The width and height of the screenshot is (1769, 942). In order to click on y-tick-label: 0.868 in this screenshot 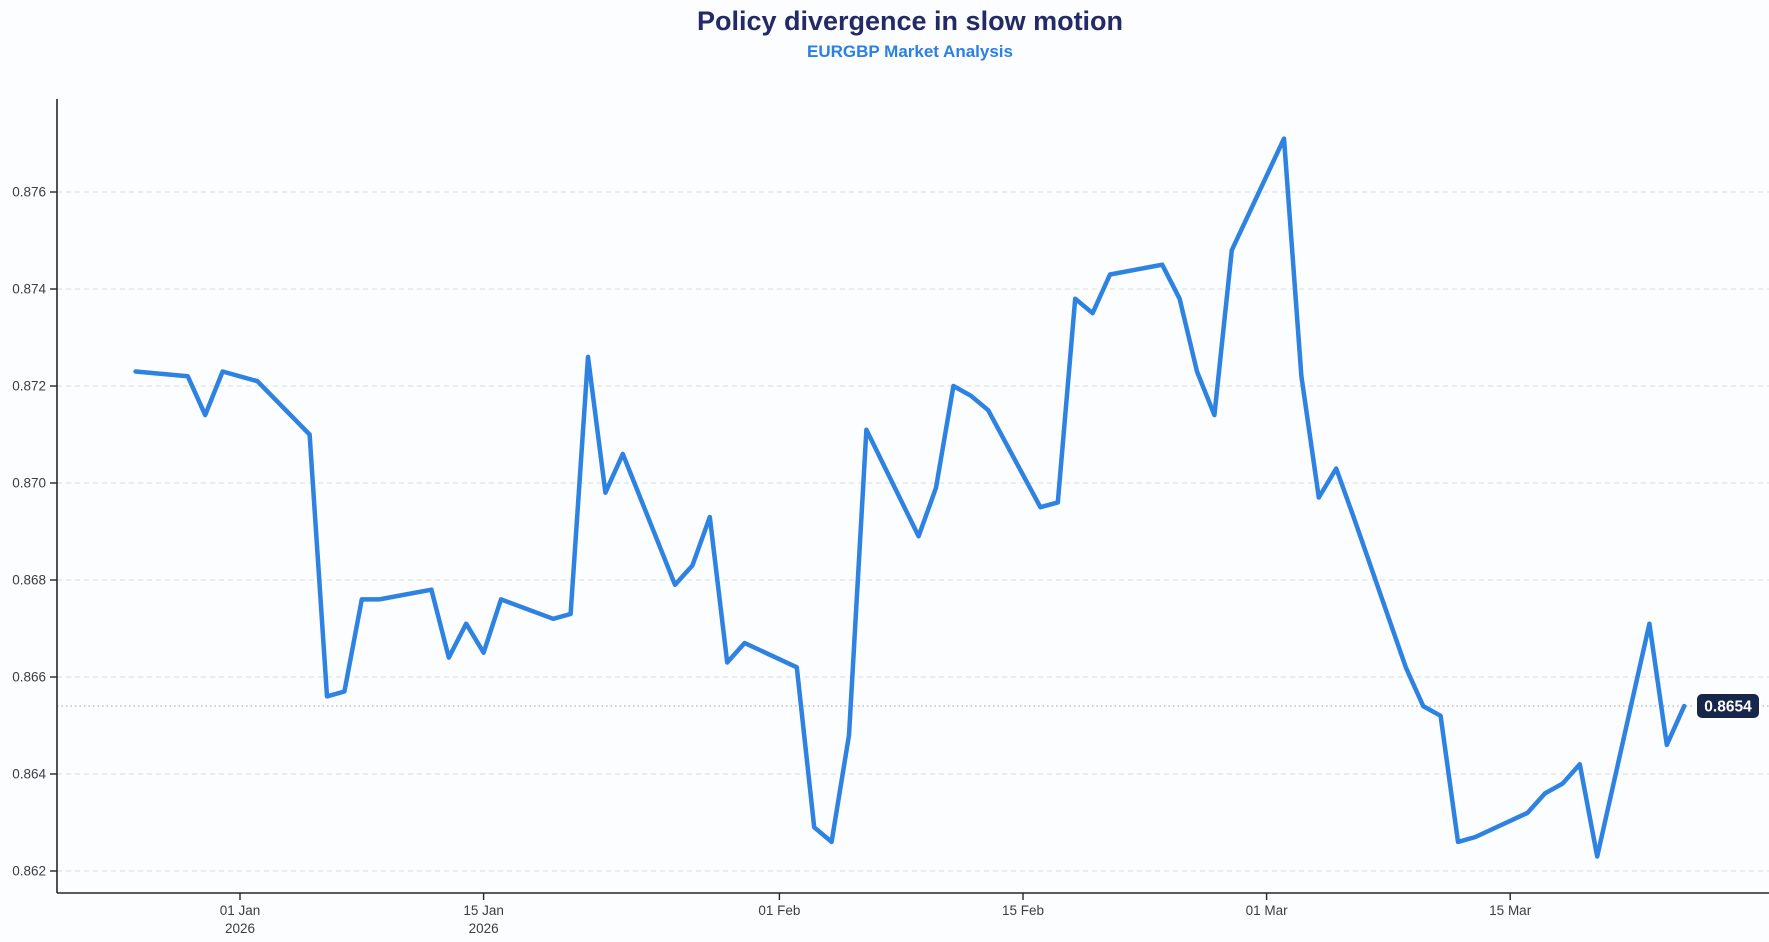, I will do `click(29, 580)`.